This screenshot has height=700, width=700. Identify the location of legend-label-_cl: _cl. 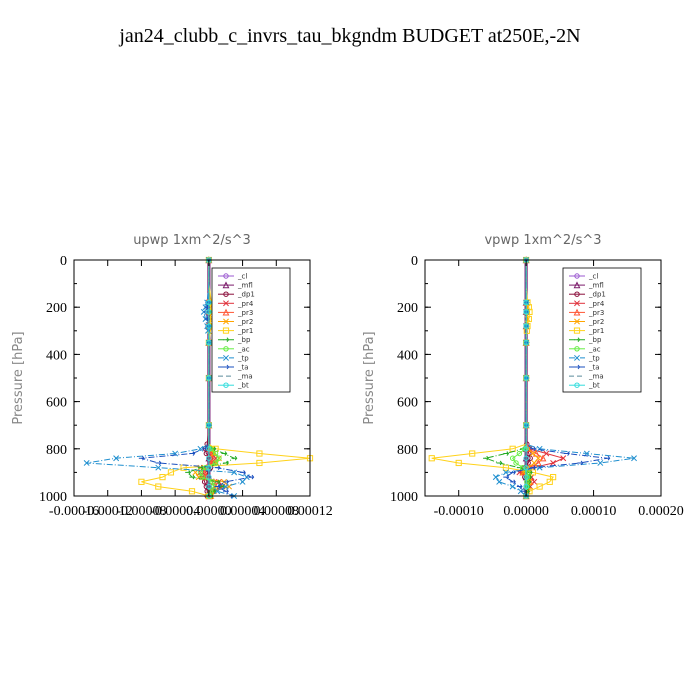
(242, 277).